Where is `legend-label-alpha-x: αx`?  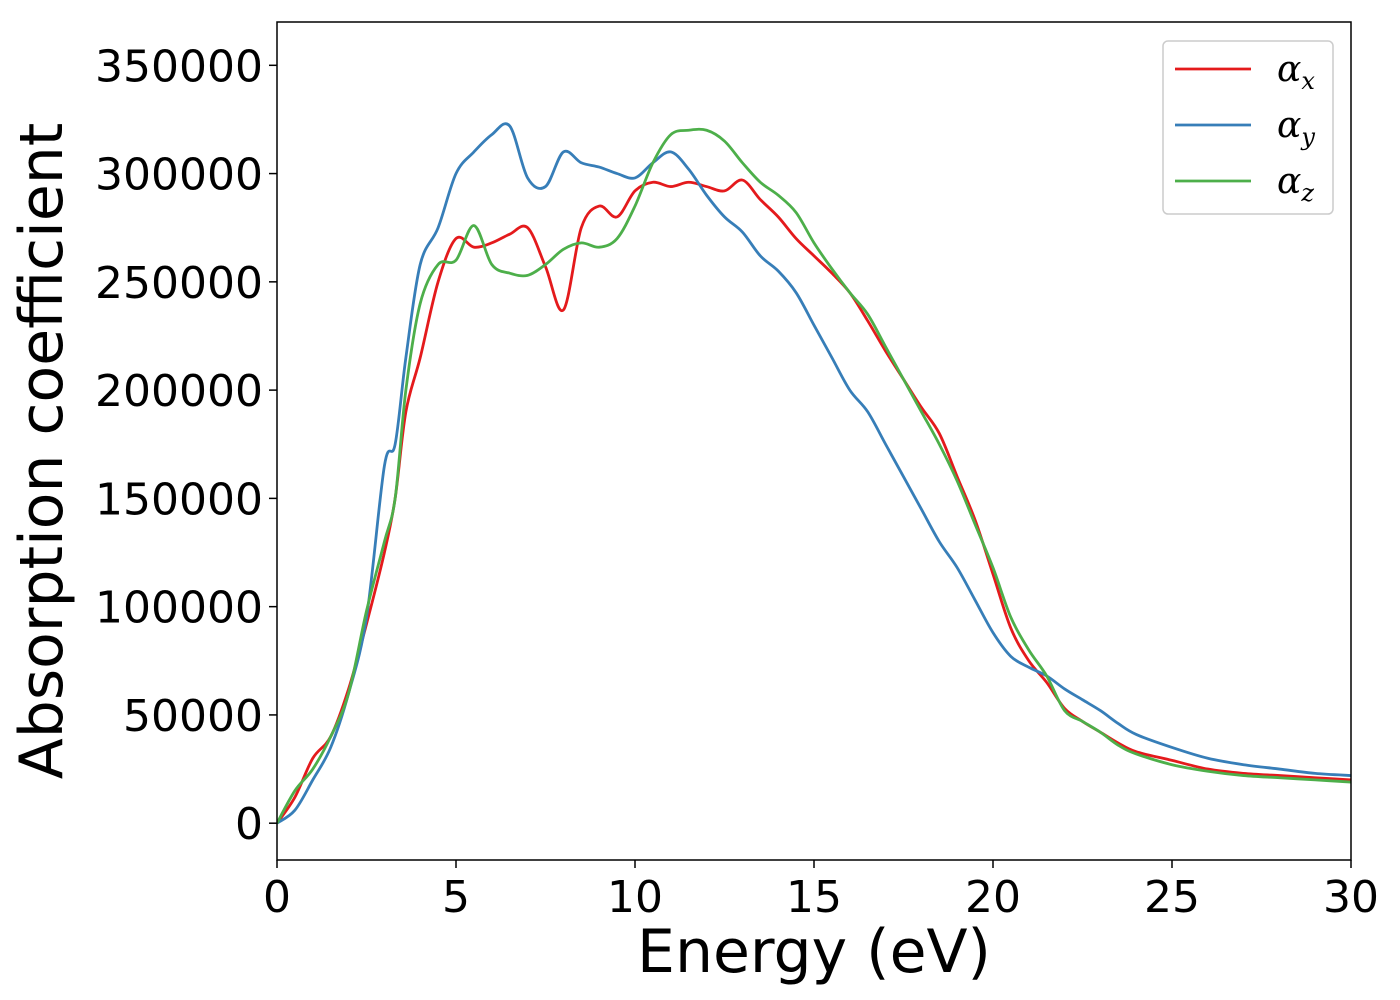
legend-label-alpha-x: αx is located at coordinates (1296, 72).